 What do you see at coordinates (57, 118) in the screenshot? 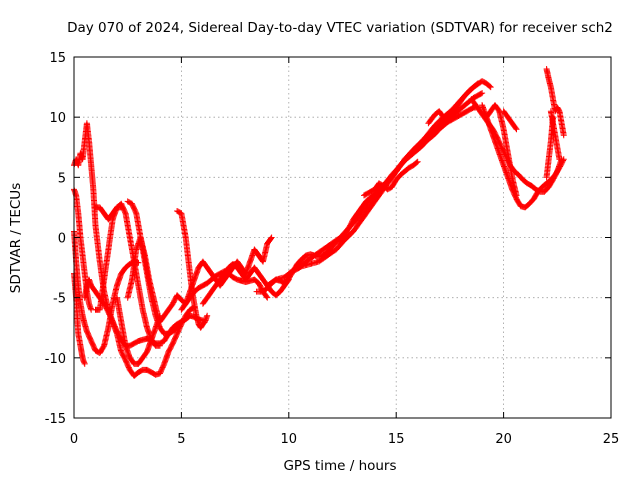
I see `y-tick-label: 10` at bounding box center [57, 118].